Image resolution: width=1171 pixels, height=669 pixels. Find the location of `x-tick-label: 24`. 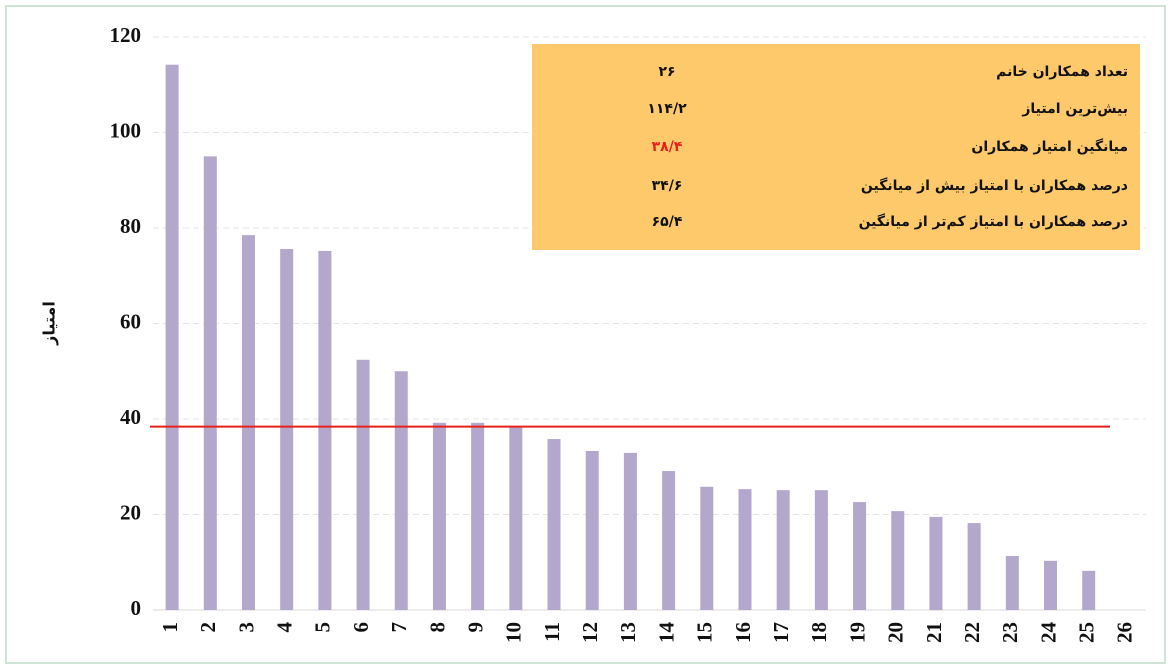

x-tick-label: 24 is located at coordinates (1048, 633).